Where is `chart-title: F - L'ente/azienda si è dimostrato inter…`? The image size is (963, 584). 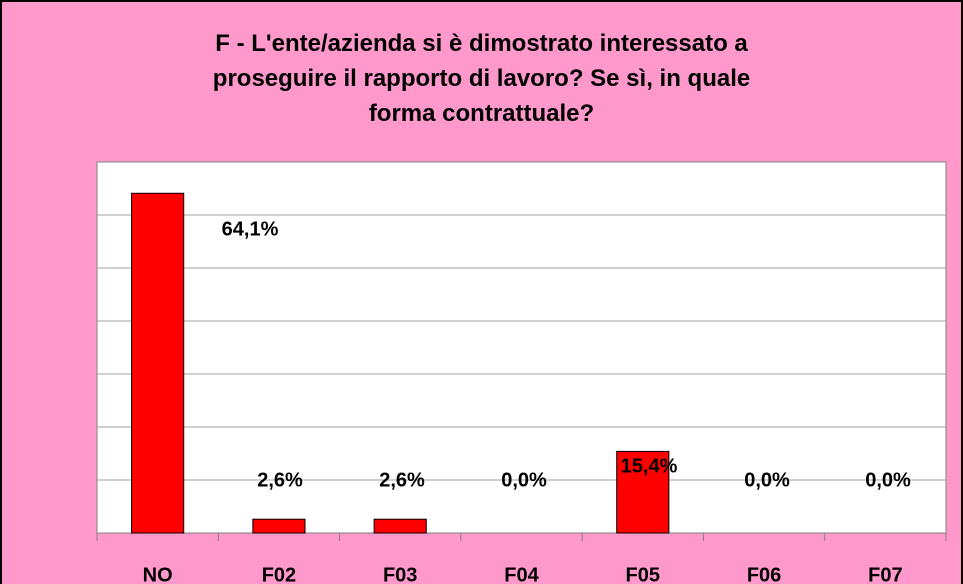
chart-title: F - L'ente/azienda si è dimostrato inter… is located at coordinates (481, 78).